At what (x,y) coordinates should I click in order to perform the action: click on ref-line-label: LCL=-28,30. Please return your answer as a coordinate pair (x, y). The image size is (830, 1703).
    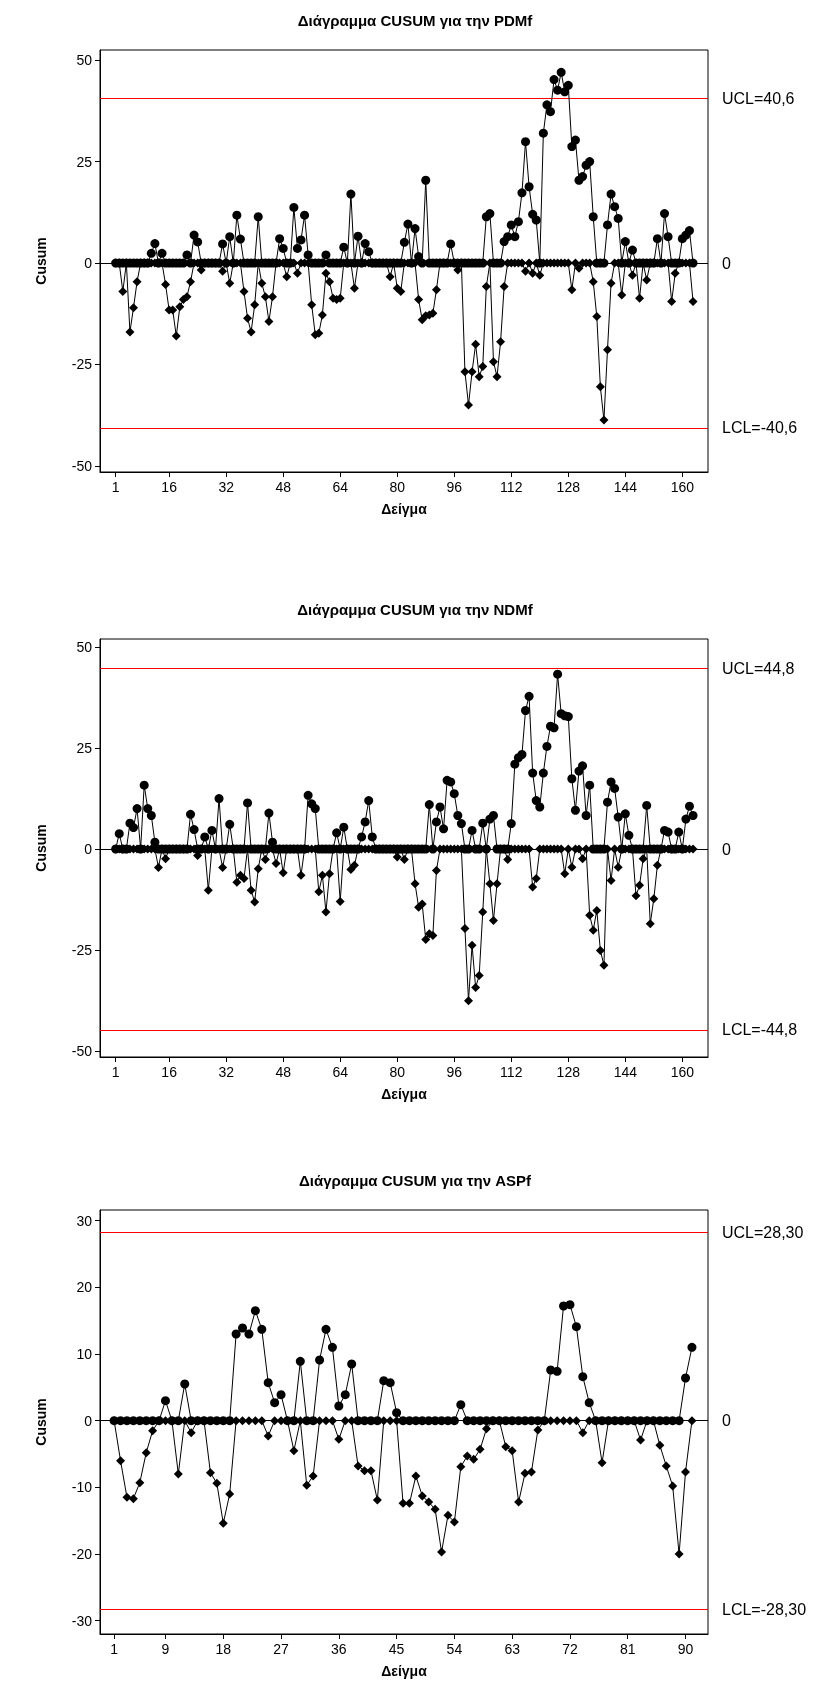
    Looking at the image, I should click on (764, 1609).